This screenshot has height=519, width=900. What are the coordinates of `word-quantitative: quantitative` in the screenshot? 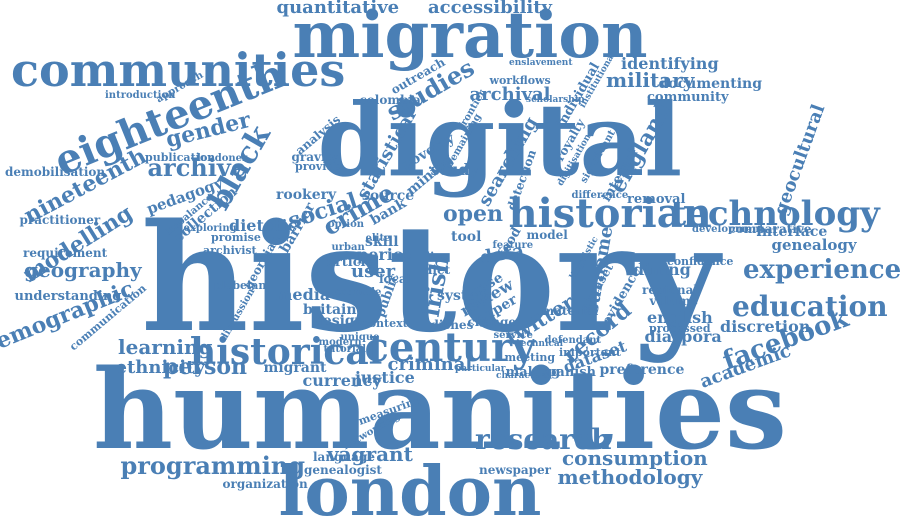 It's located at (338, 9).